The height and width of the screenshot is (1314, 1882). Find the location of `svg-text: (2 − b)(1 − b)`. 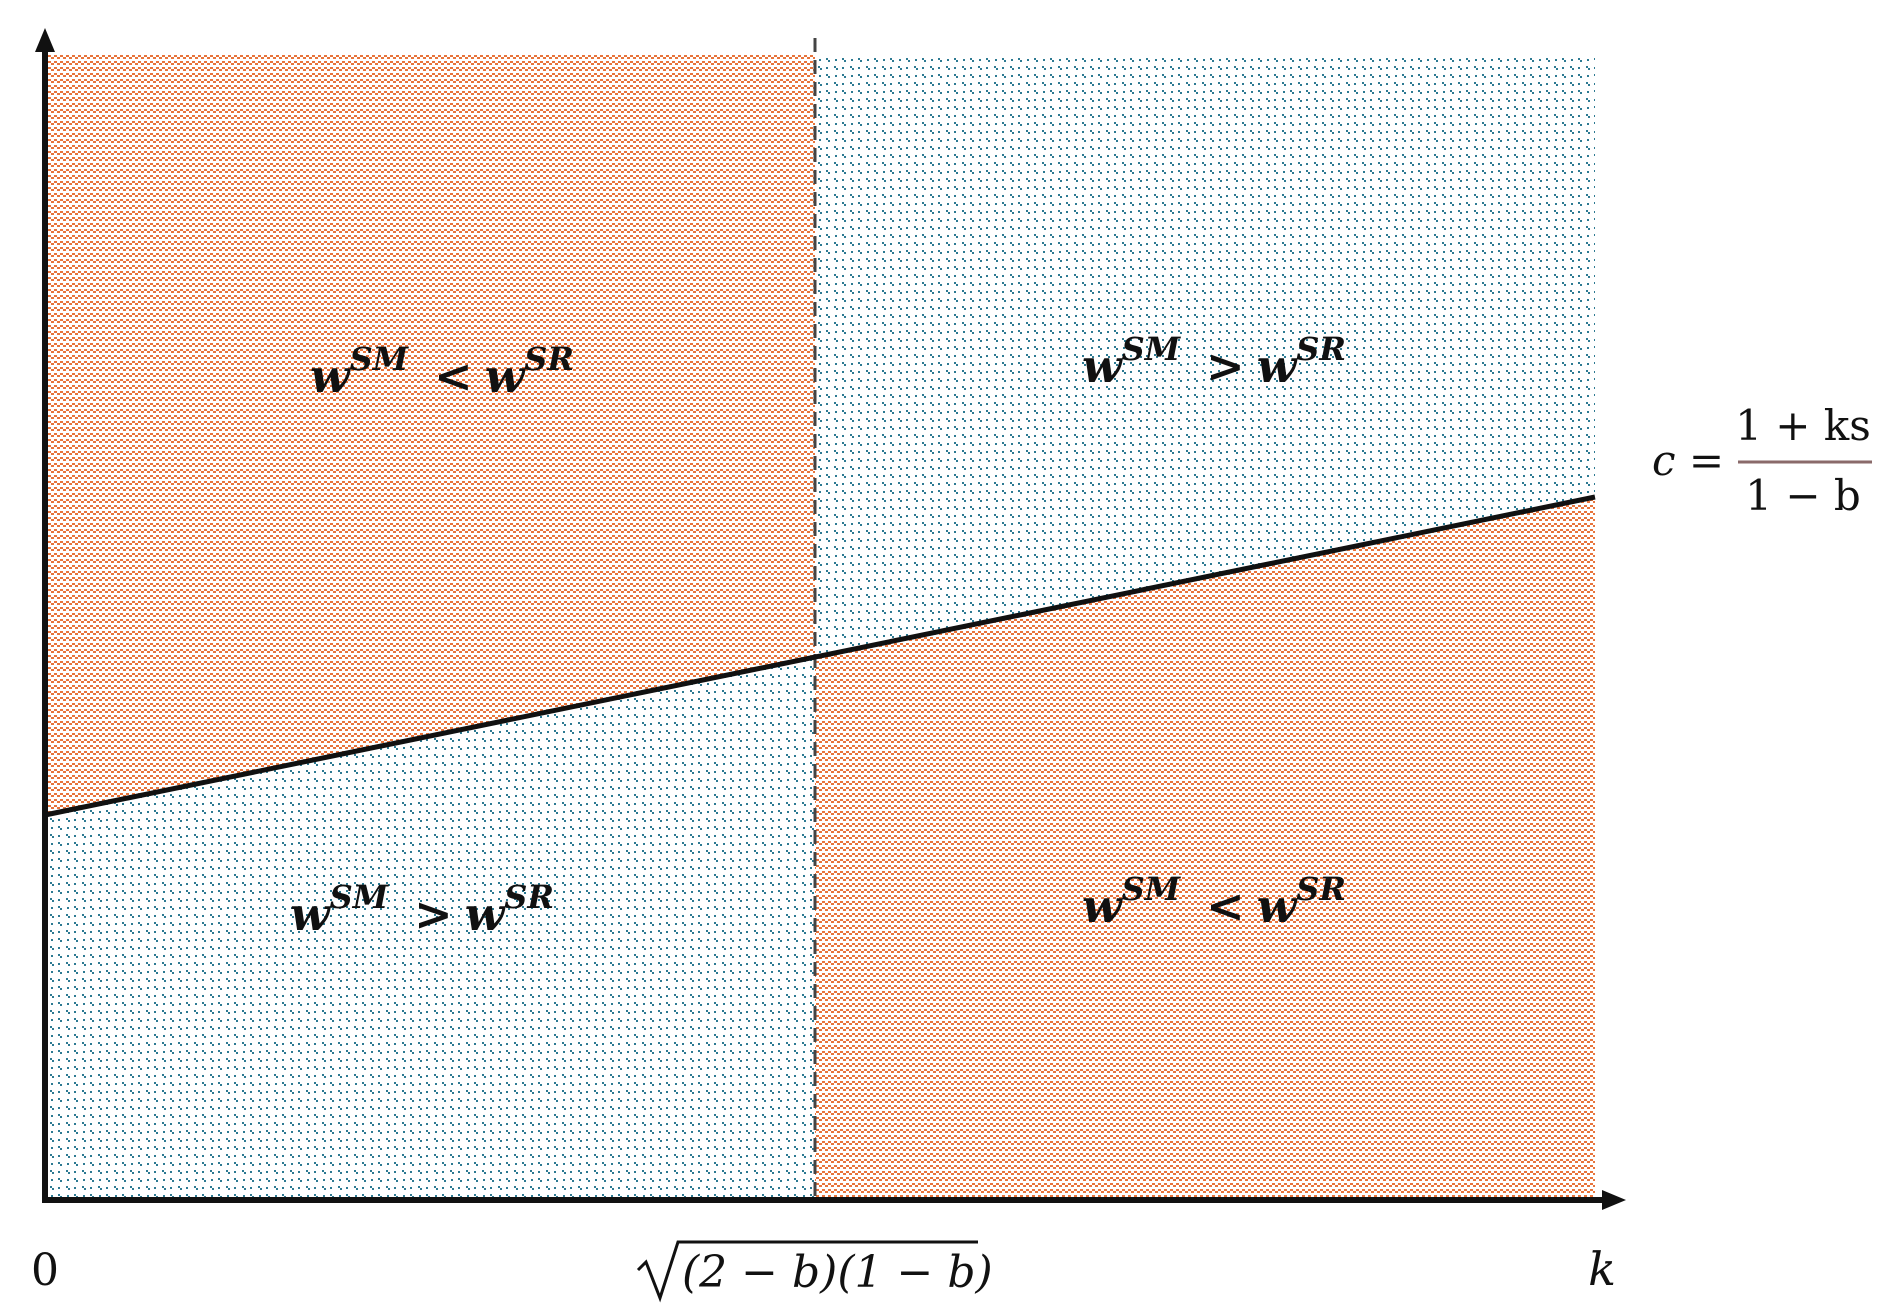

svg-text: (2 − b)(1 − b) is located at coordinates (837, 1272).